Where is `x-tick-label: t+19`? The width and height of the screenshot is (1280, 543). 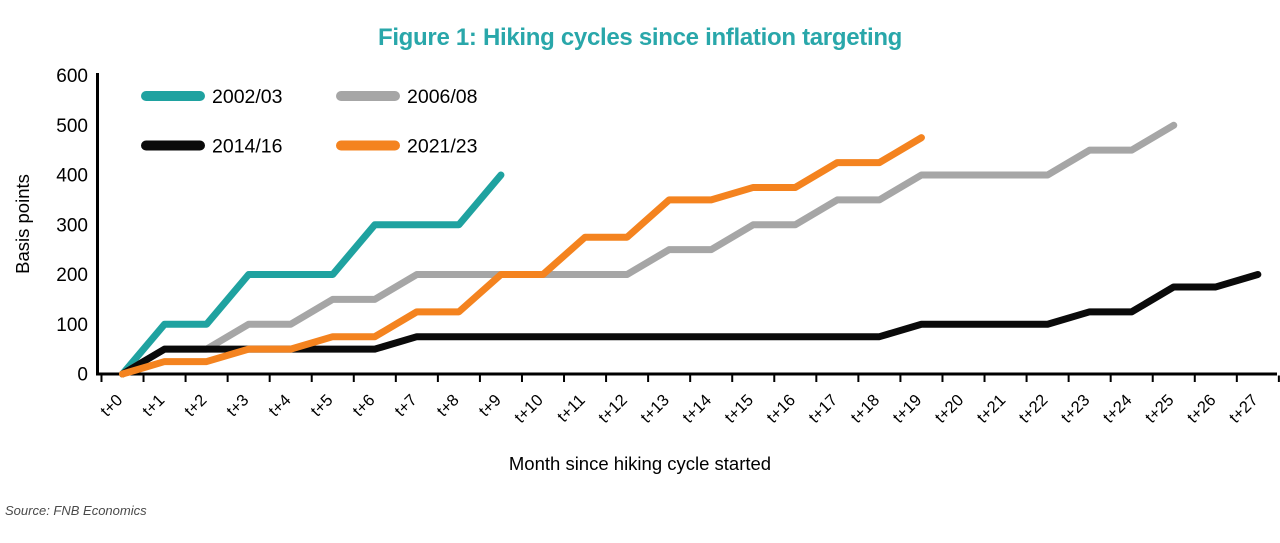 x-tick-label: t+19 is located at coordinates (908, 409).